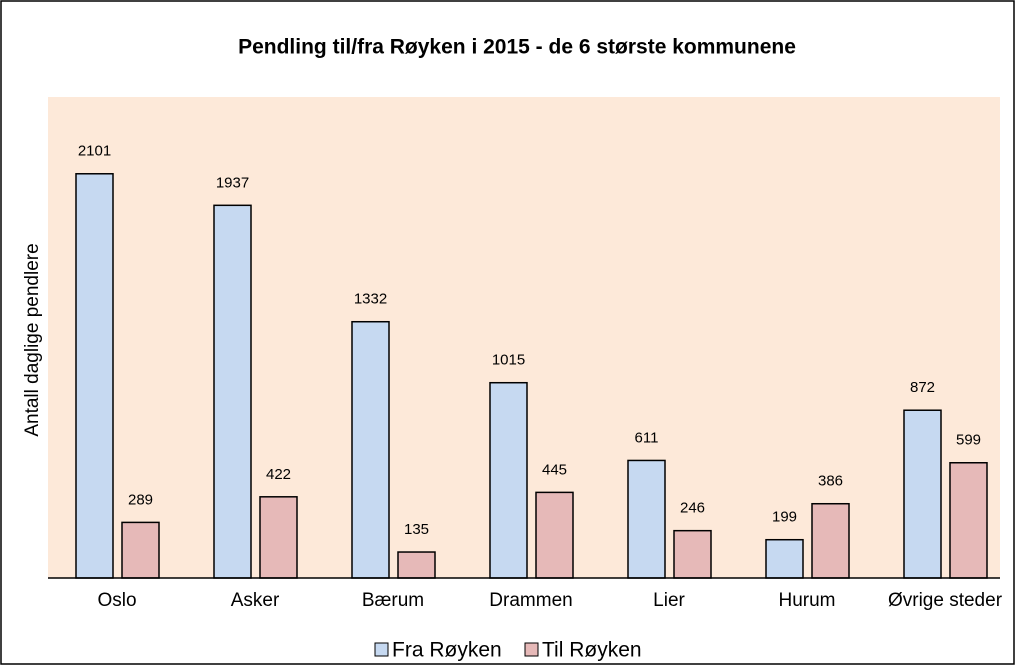 The image size is (1016, 666). I want to click on value-label: 199, so click(784, 517).